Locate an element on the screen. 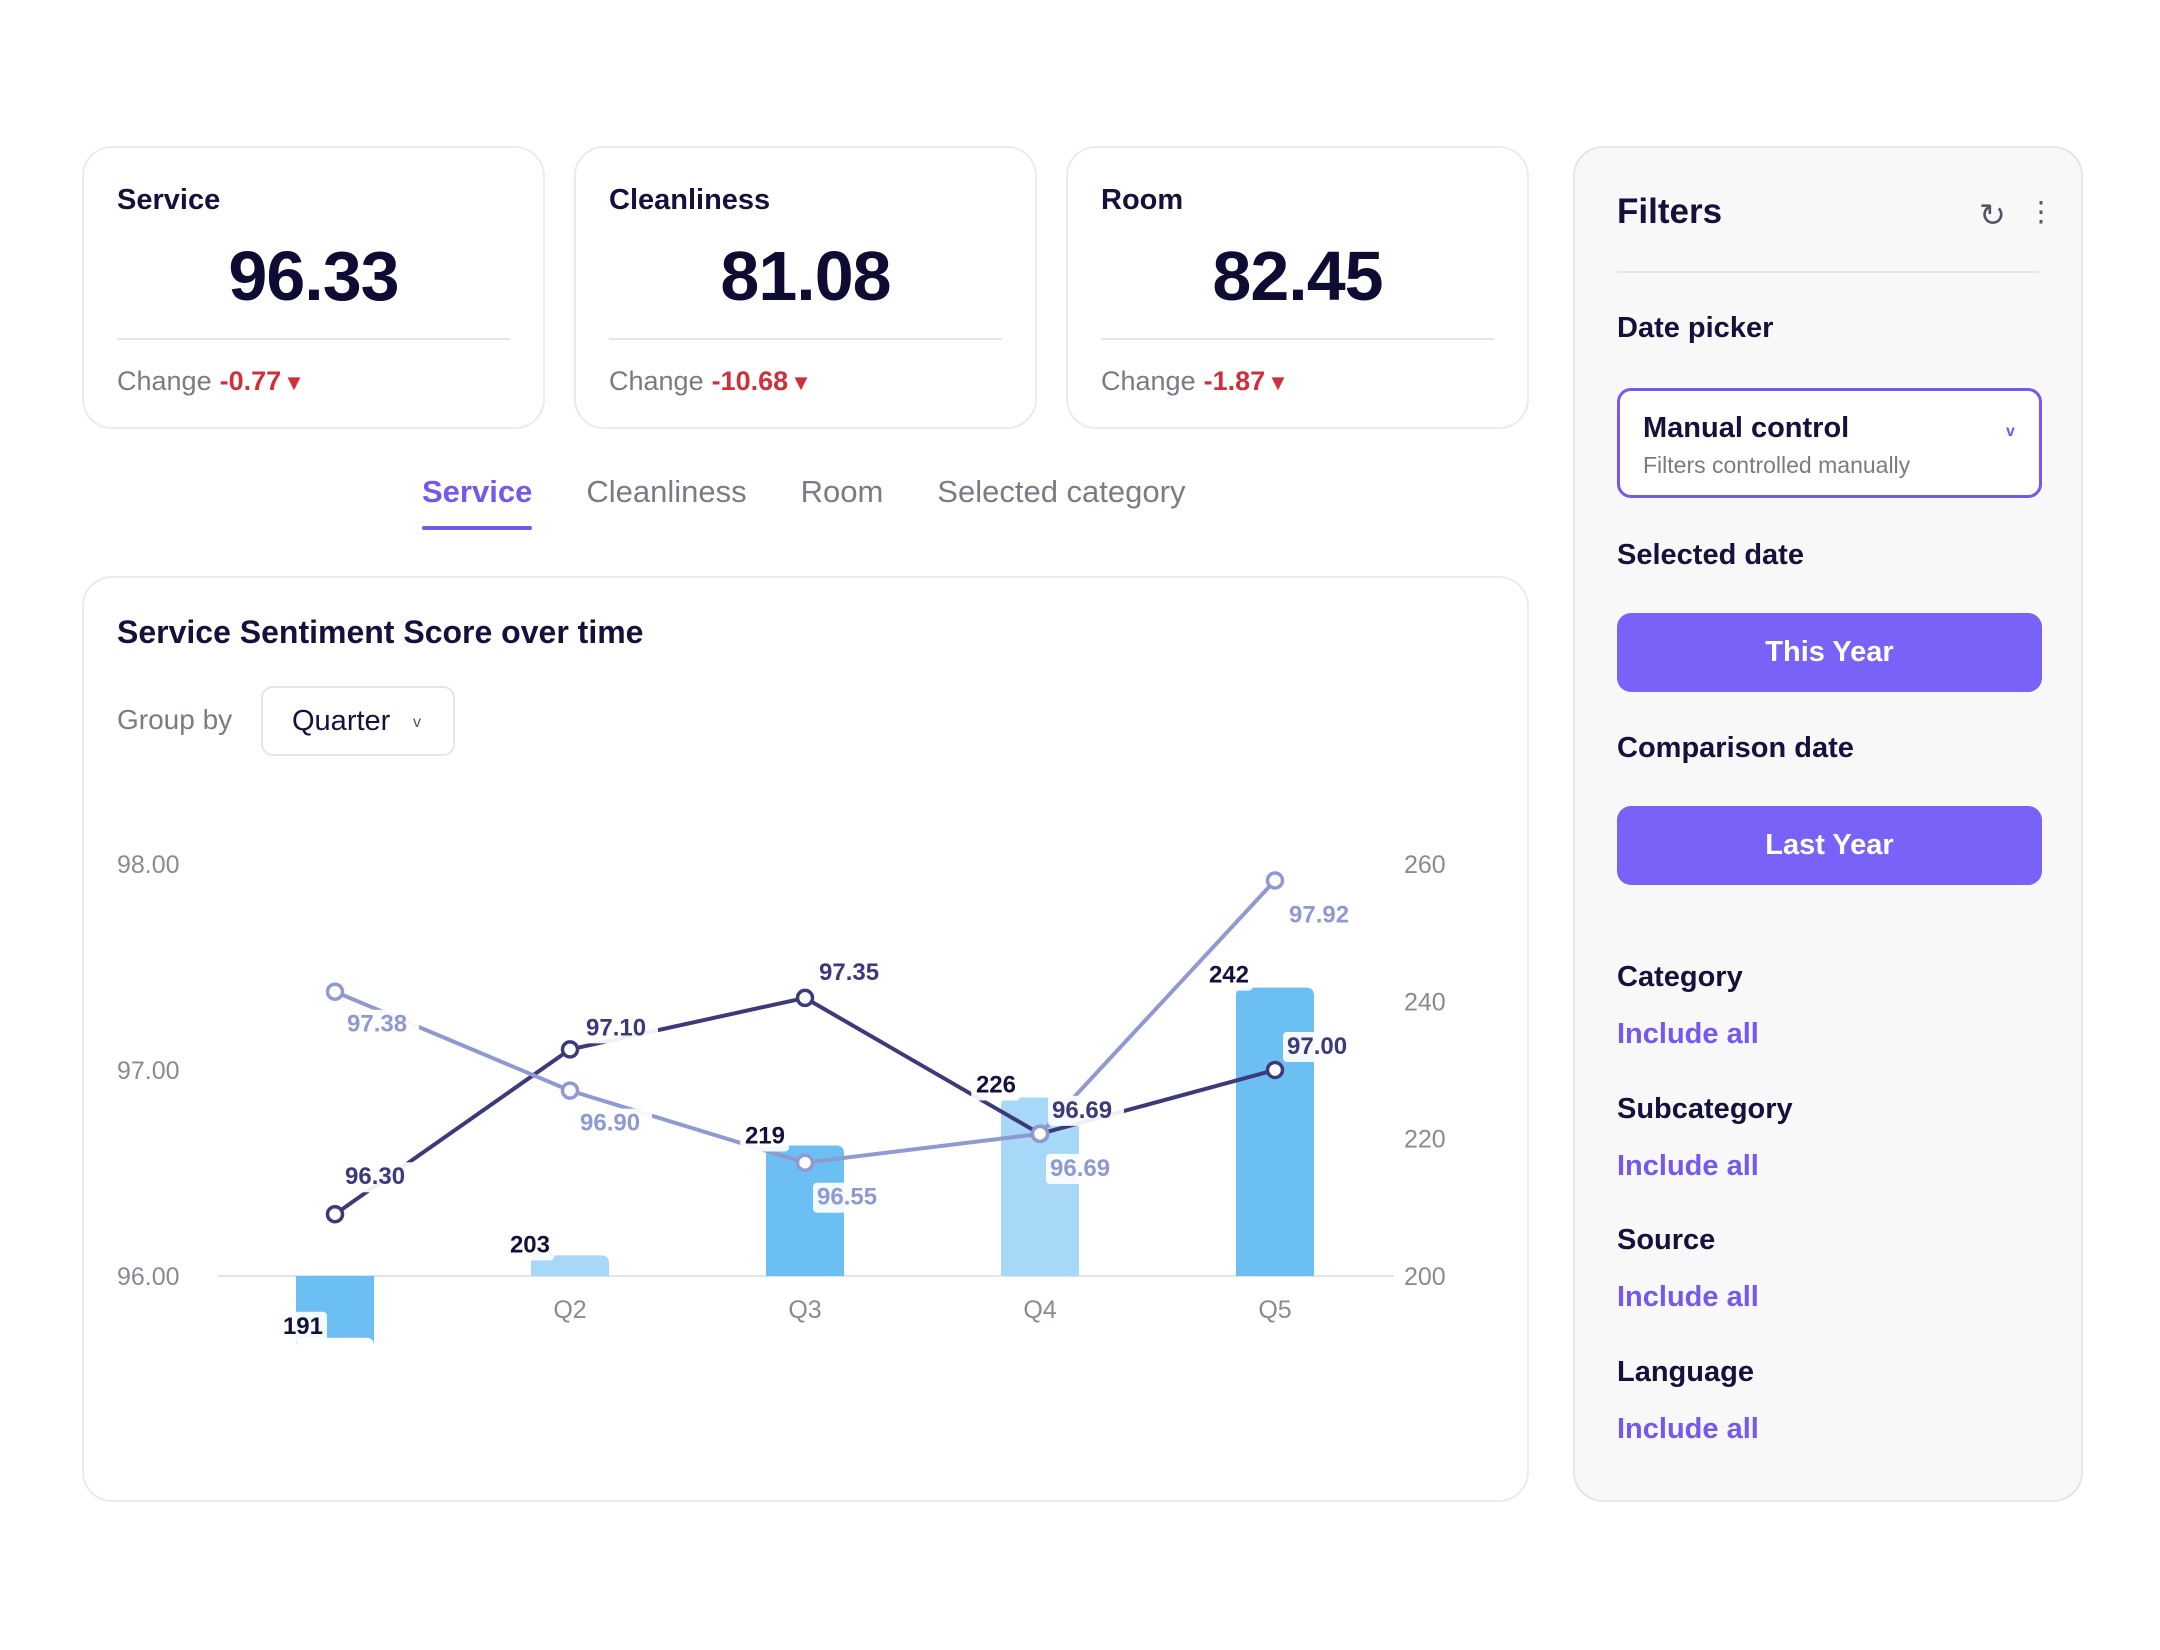 This screenshot has width=2160, height=1650. kpi-card-service: Service 96.33 Change -0.77▼ is located at coordinates (313, 287).